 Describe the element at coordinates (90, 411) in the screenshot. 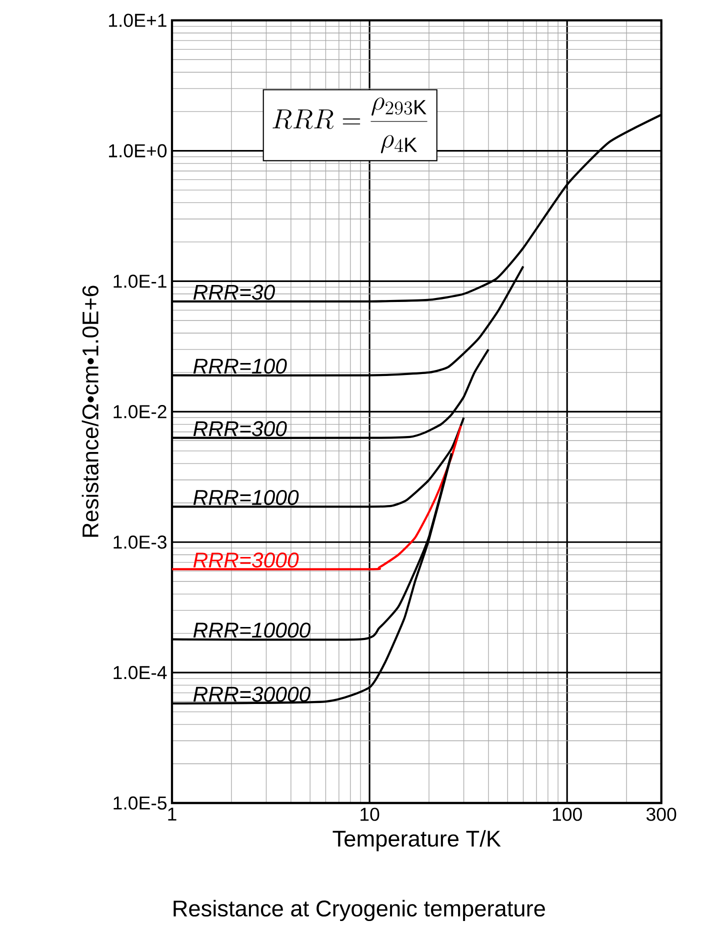

I see `y-axis-title: Resistance/Ω•cm•1.0E+6` at that location.